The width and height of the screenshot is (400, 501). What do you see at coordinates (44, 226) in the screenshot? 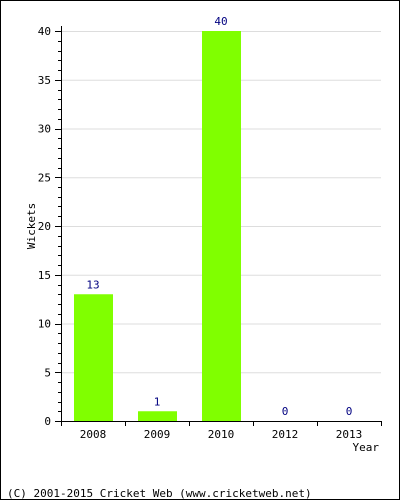
I see `y-tick-label: 20` at bounding box center [44, 226].